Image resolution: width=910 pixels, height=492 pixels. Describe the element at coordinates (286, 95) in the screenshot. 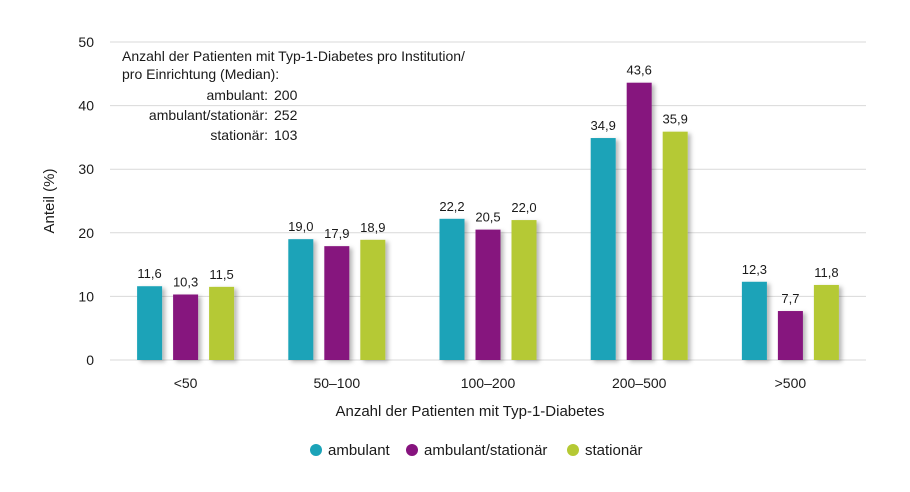

I see `annotation-row-value-ambulant: 200` at that location.